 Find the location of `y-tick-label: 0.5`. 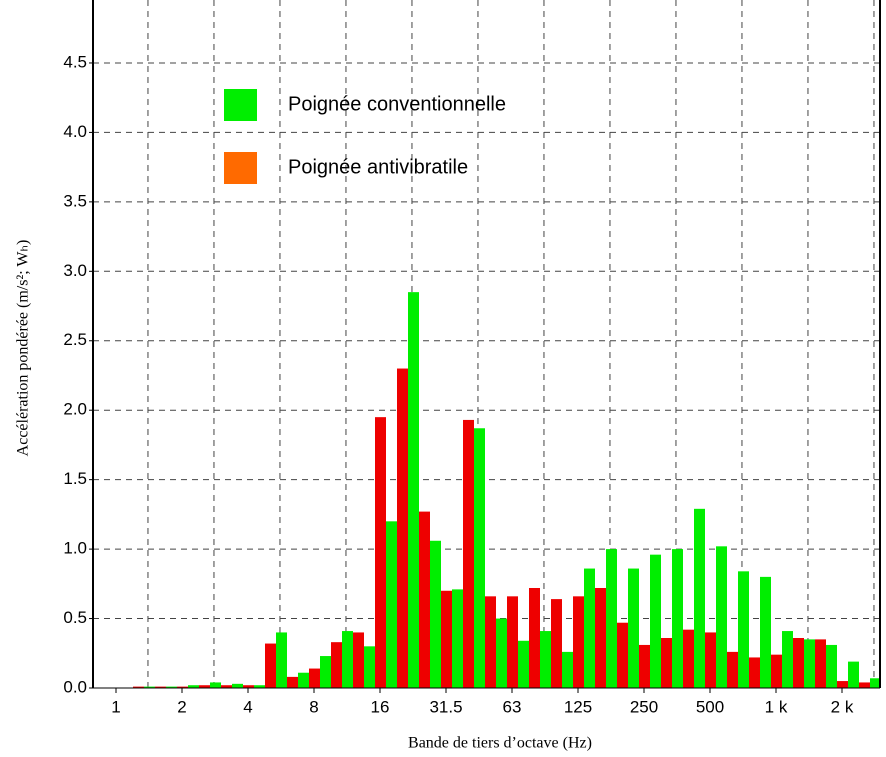

y-tick-label: 0.5 is located at coordinates (75, 617).